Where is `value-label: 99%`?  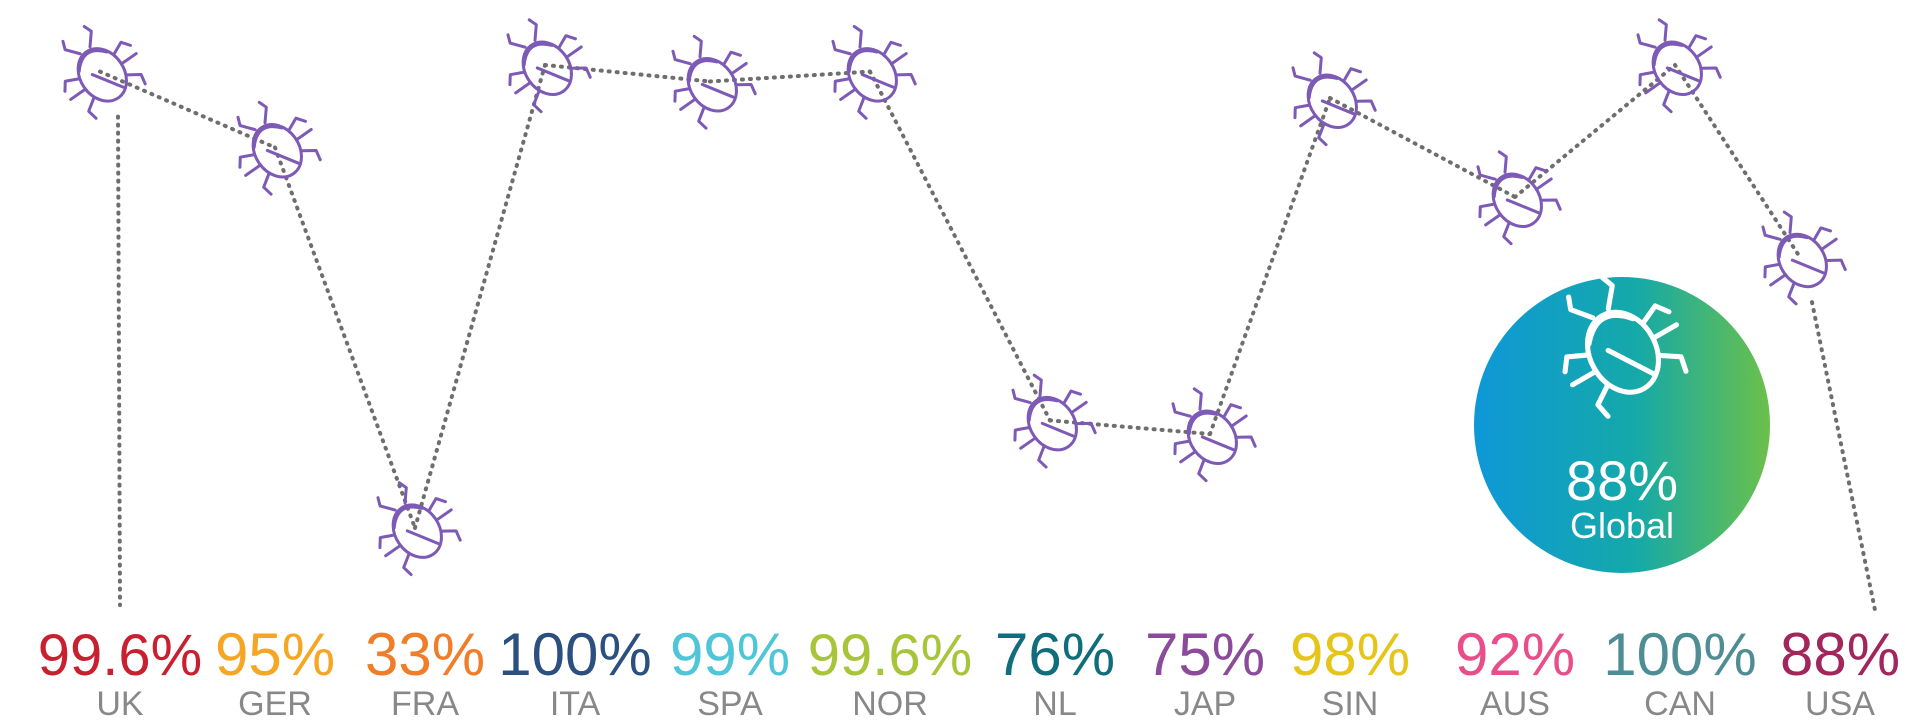
value-label: 99% is located at coordinates (730, 654).